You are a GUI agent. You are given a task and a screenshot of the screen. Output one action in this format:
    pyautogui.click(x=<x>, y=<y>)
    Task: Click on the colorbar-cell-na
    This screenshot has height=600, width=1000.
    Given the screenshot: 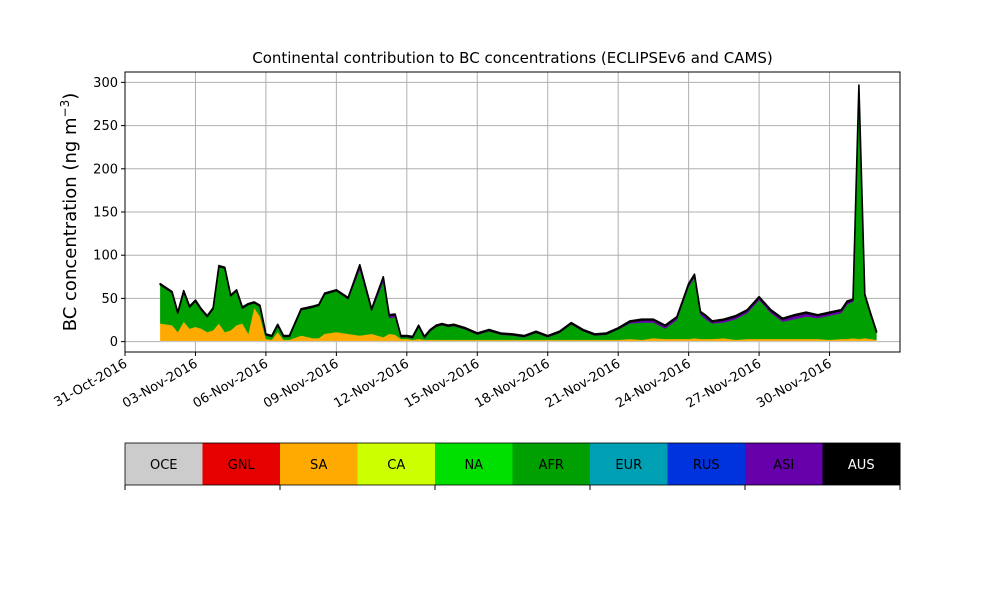 What is the action you would take?
    pyautogui.click(x=474, y=464)
    